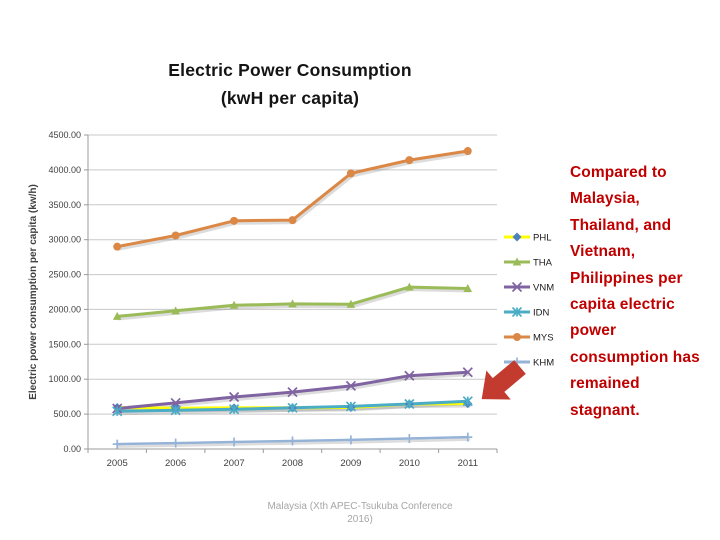  I want to click on legend-label: IDN, so click(541, 313).